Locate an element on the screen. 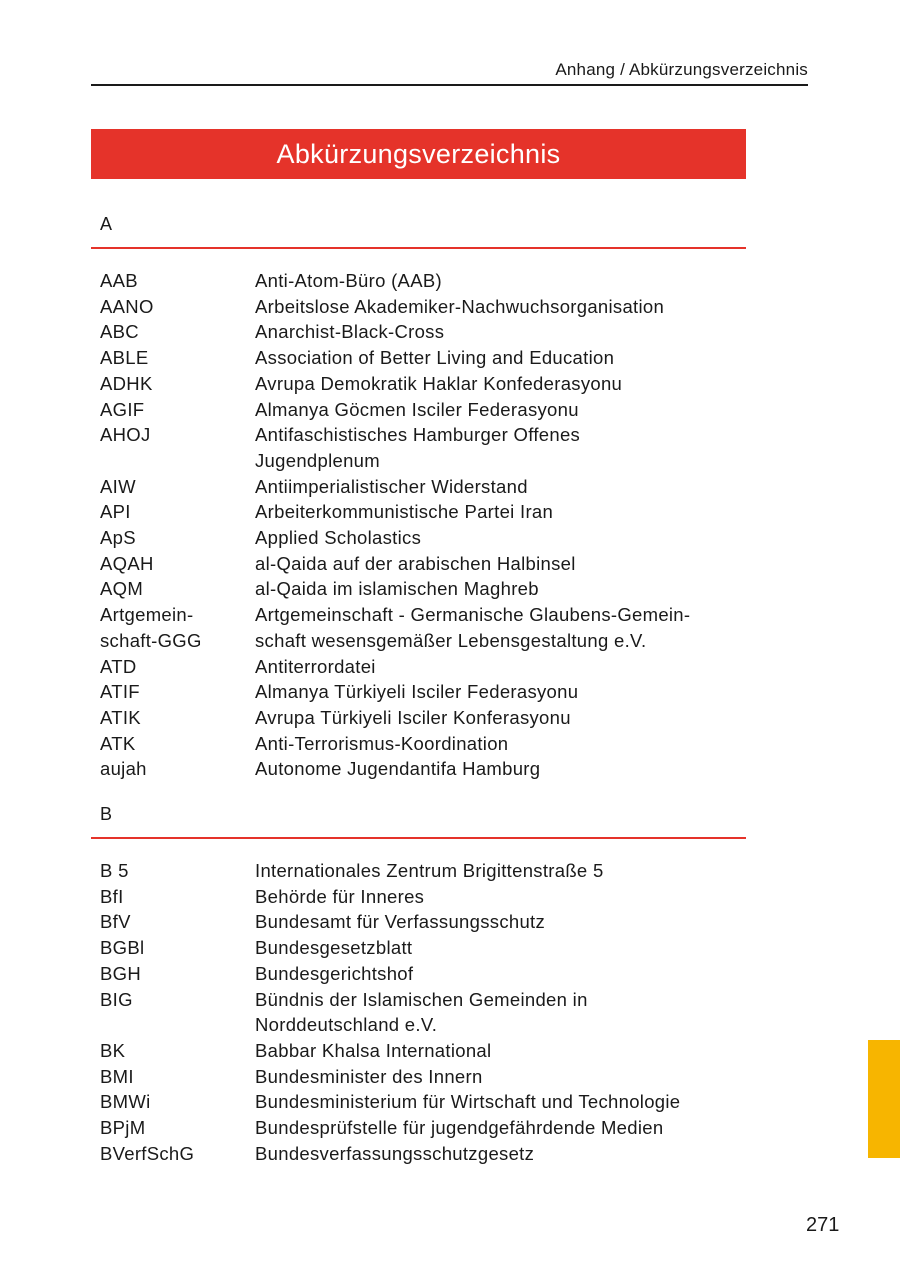 The width and height of the screenshot is (900, 1276). section-letter: B is located at coordinates (106, 814).